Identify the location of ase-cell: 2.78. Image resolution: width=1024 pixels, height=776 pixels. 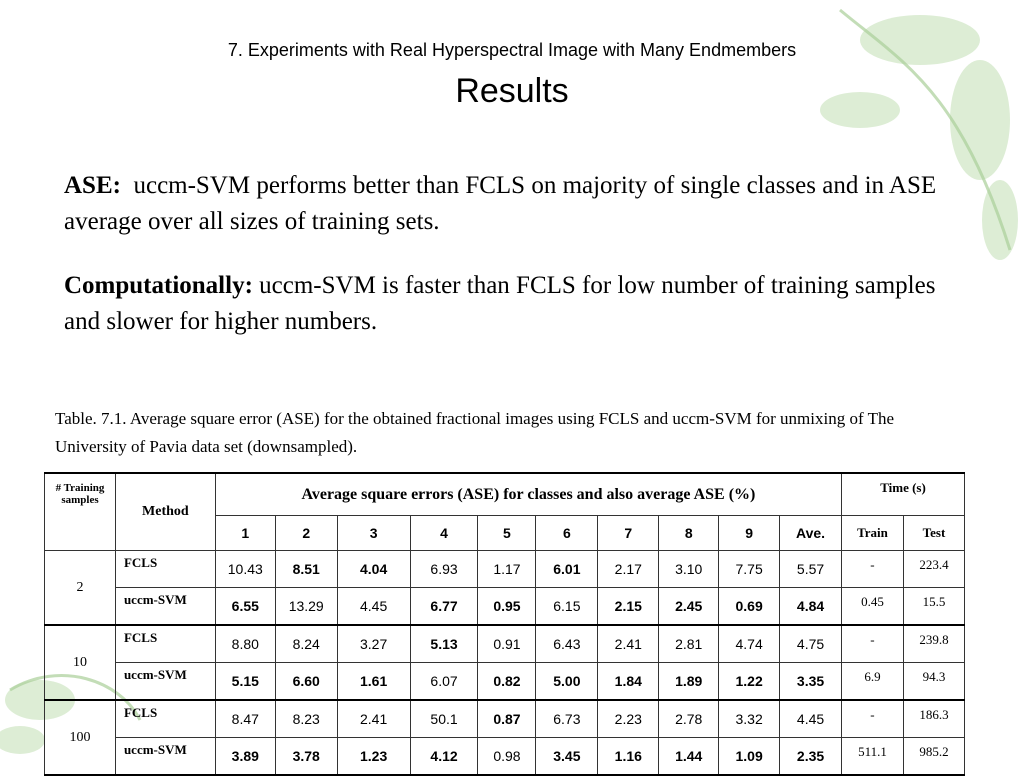
(689, 718).